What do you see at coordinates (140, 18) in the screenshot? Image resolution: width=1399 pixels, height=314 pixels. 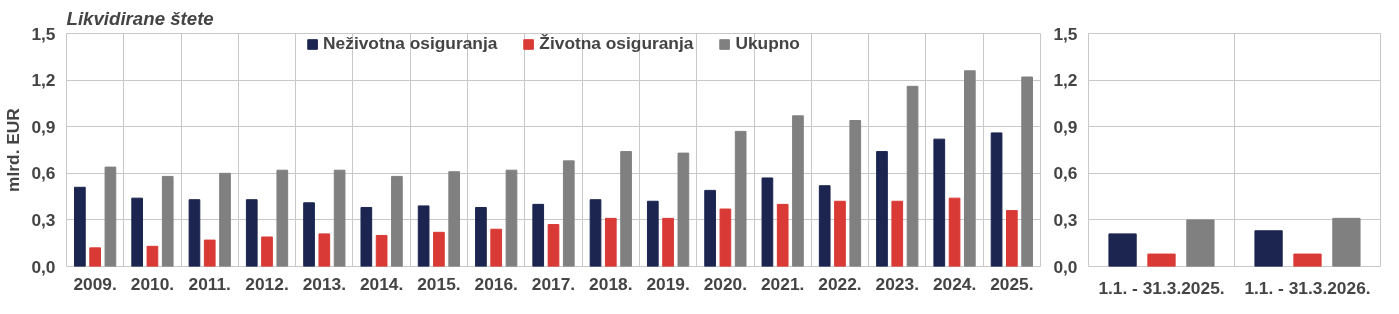 I see `chart-title: Likvidirane štete` at bounding box center [140, 18].